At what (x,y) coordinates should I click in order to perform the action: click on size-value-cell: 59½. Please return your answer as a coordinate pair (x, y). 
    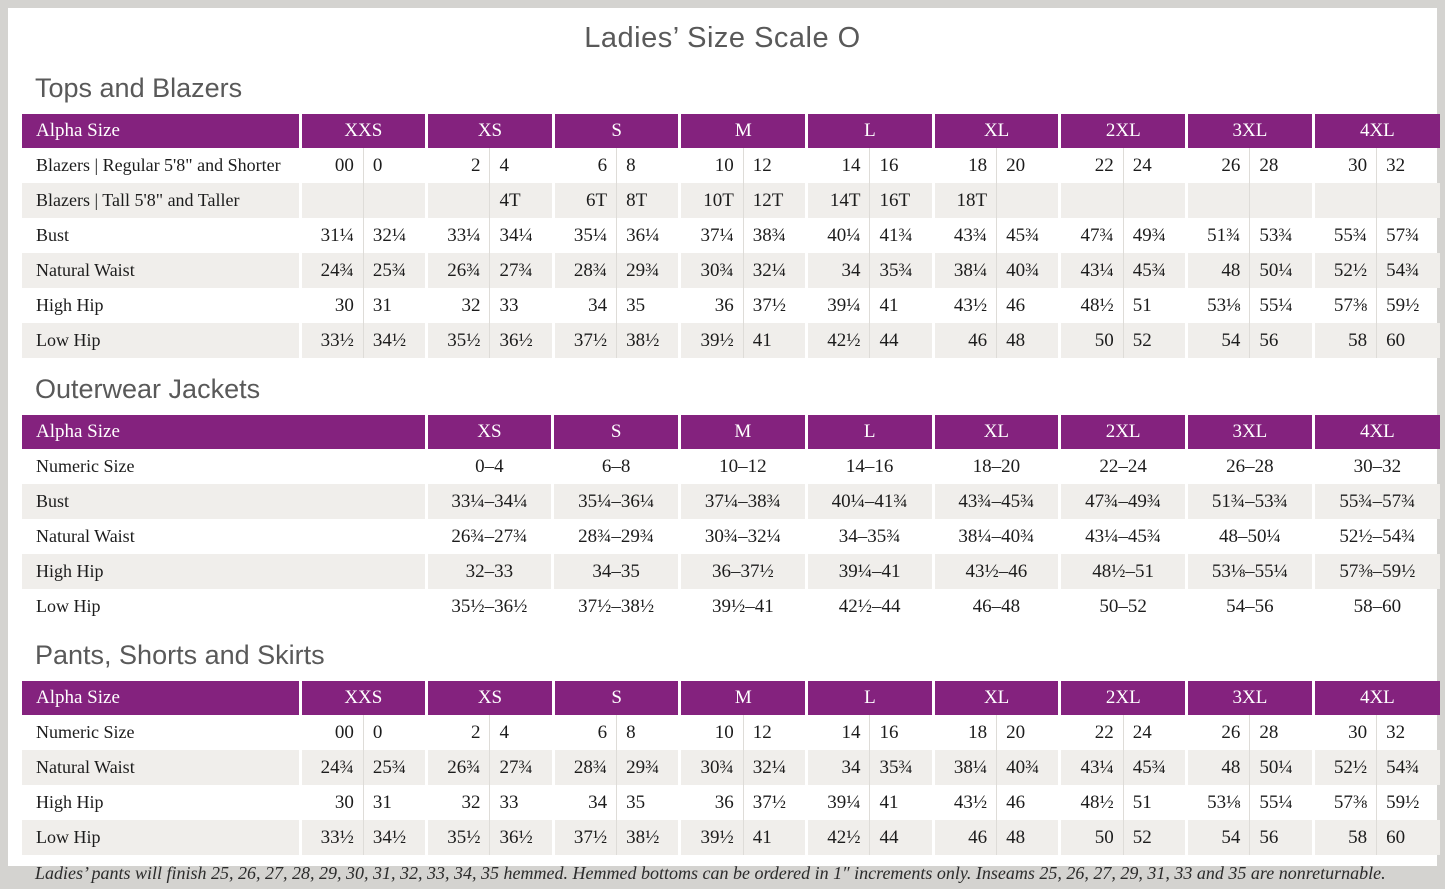
    Looking at the image, I should click on (1408, 802).